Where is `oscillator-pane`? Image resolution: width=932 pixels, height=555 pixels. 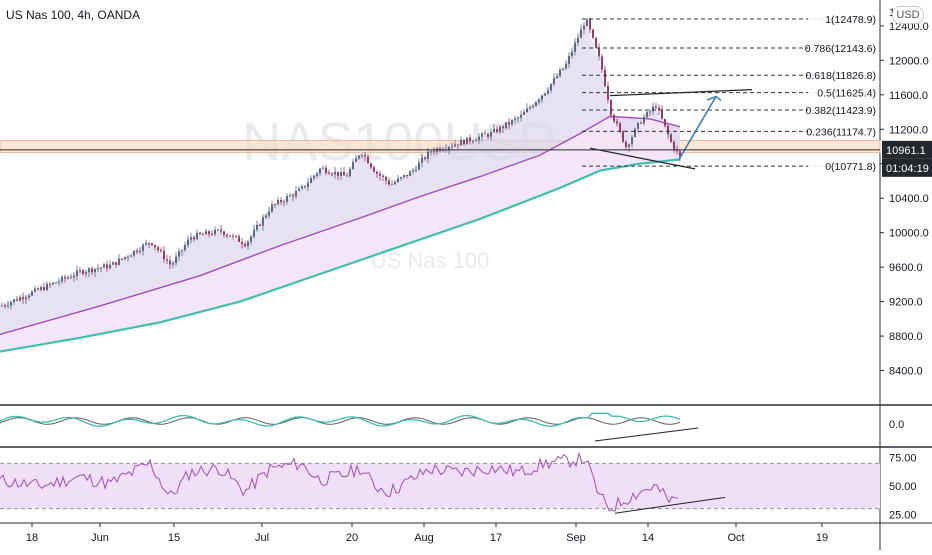
oscillator-pane is located at coordinates (340, 419).